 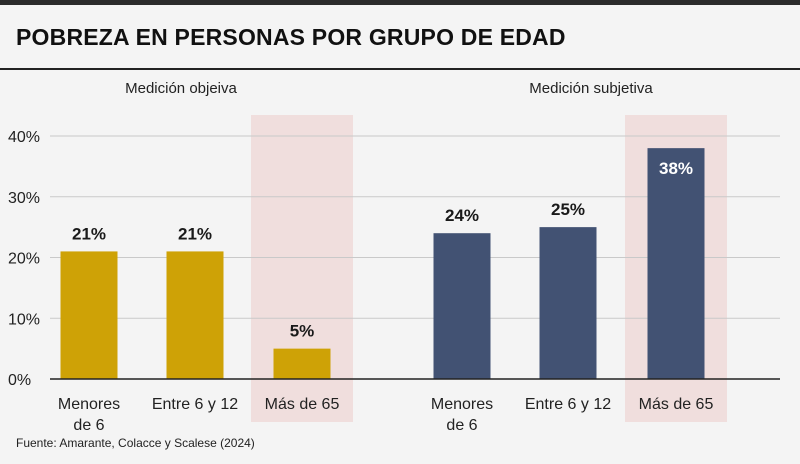 What do you see at coordinates (568, 209) in the screenshot?
I see `data-label: 25%` at bounding box center [568, 209].